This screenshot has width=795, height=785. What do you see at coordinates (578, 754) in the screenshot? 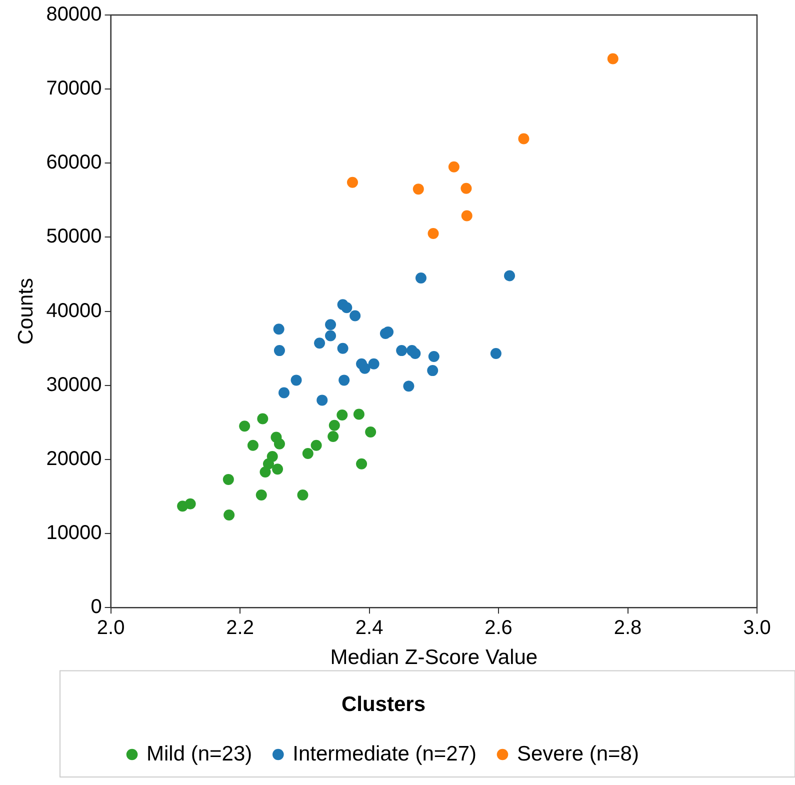
I see `legend-label: Severe (n=8)` at bounding box center [578, 754].